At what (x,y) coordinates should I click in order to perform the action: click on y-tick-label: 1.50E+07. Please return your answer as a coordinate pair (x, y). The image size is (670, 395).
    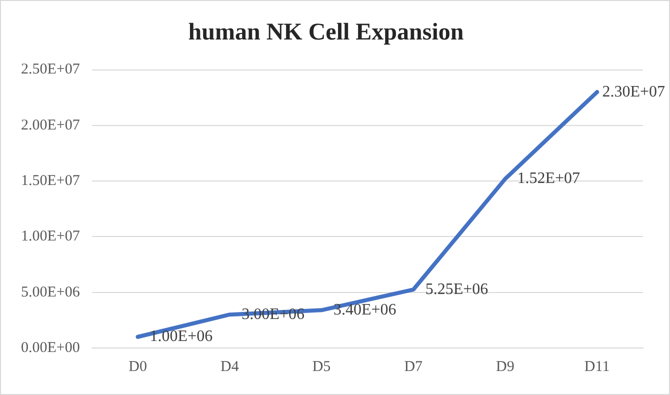
    Looking at the image, I should click on (50, 181).